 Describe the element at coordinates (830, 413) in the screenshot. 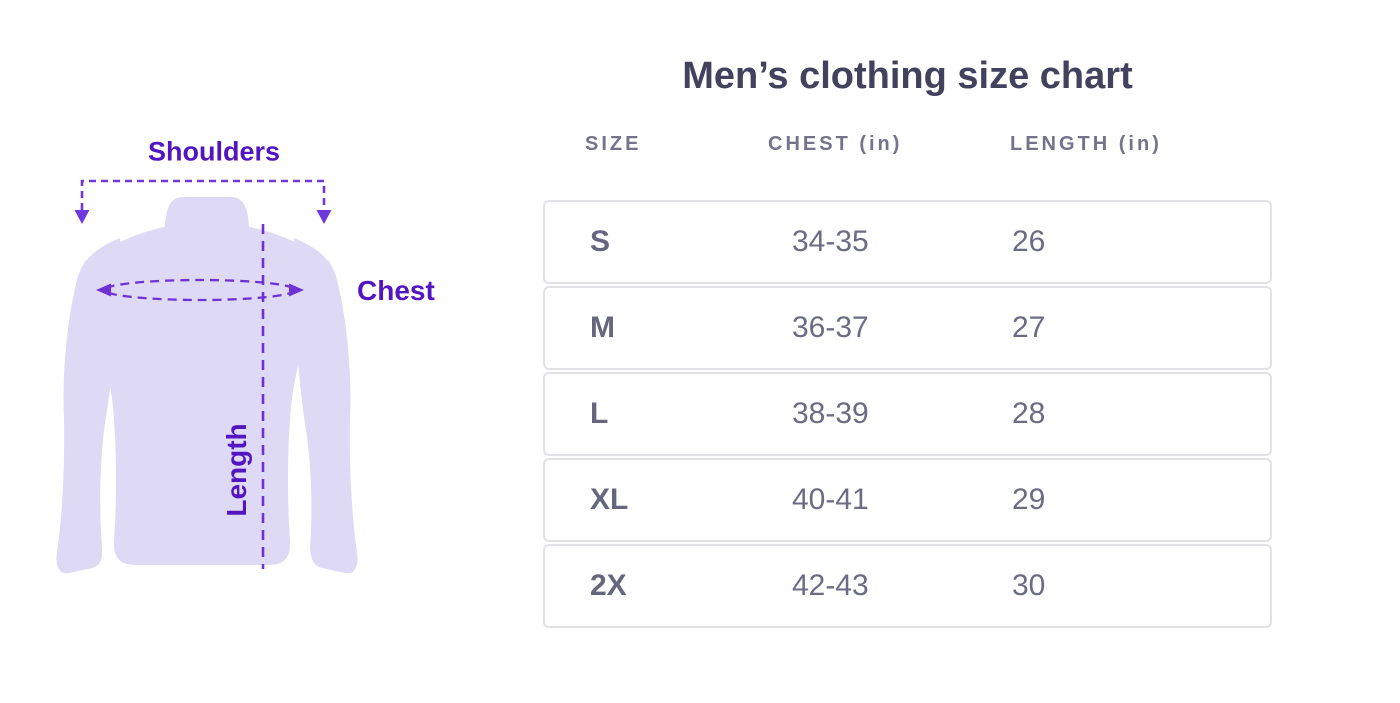

I see `chest-cell: 38-39` at that location.